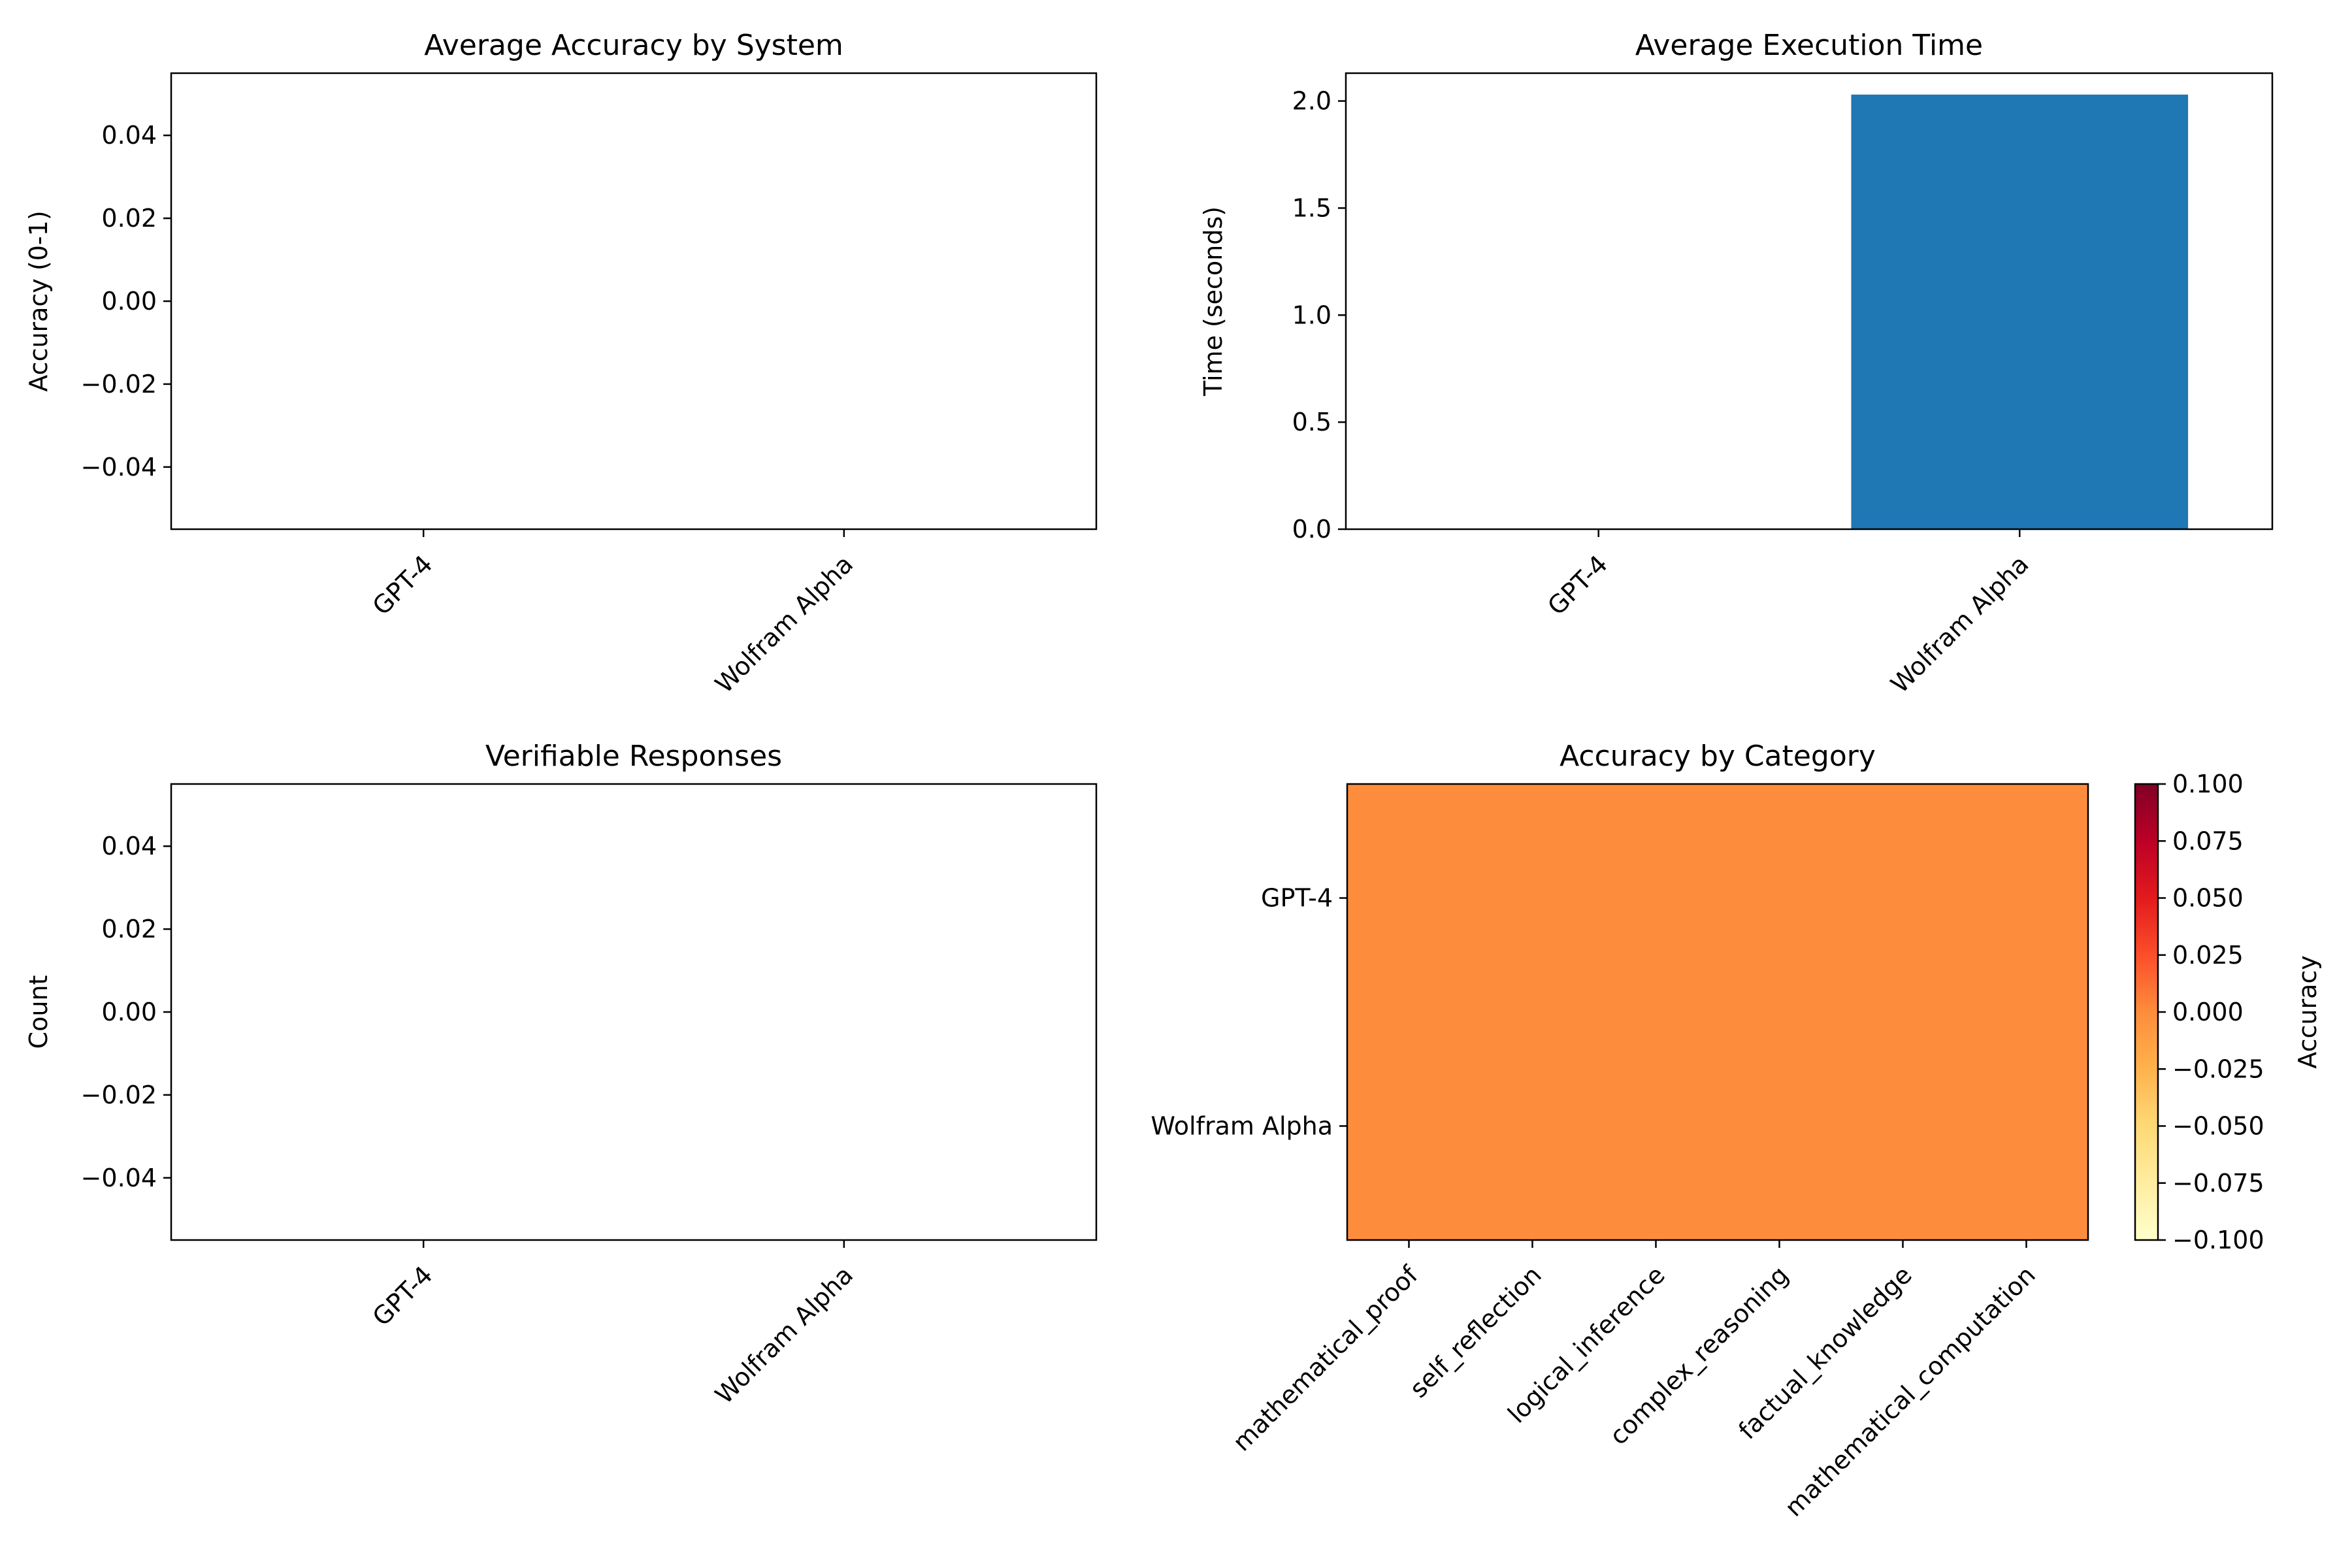 This screenshot has height=1568, width=2352. What do you see at coordinates (2208, 840) in the screenshot?
I see `colorbar-tick-label: 0.075` at bounding box center [2208, 840].